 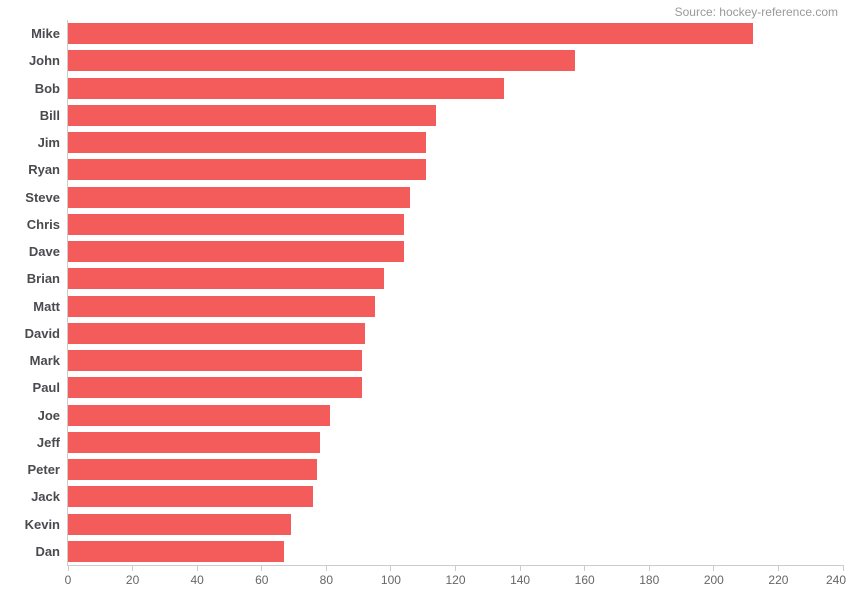 I want to click on category-label: John, so click(x=44, y=61).